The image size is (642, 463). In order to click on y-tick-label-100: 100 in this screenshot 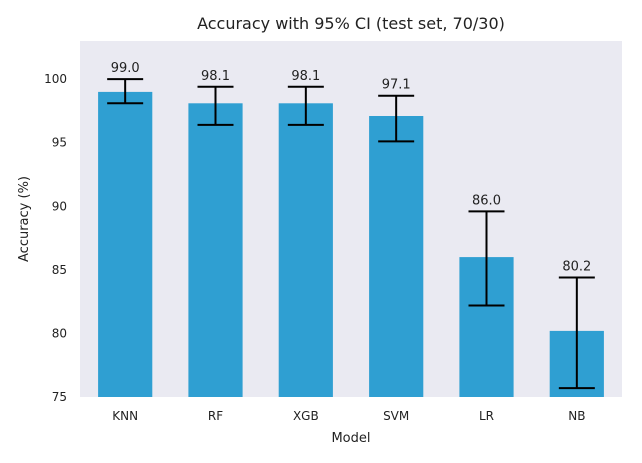, I will do `click(55, 79)`.